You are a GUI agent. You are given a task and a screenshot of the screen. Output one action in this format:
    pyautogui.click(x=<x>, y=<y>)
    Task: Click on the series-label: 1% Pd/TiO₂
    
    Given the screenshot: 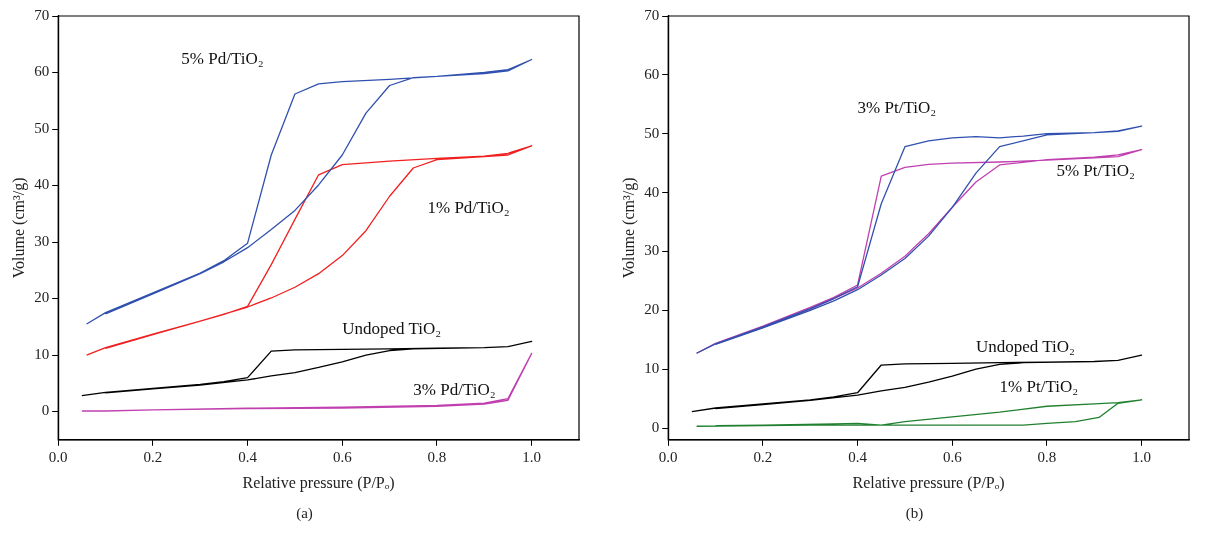 What is the action you would take?
    pyautogui.click(x=468, y=207)
    